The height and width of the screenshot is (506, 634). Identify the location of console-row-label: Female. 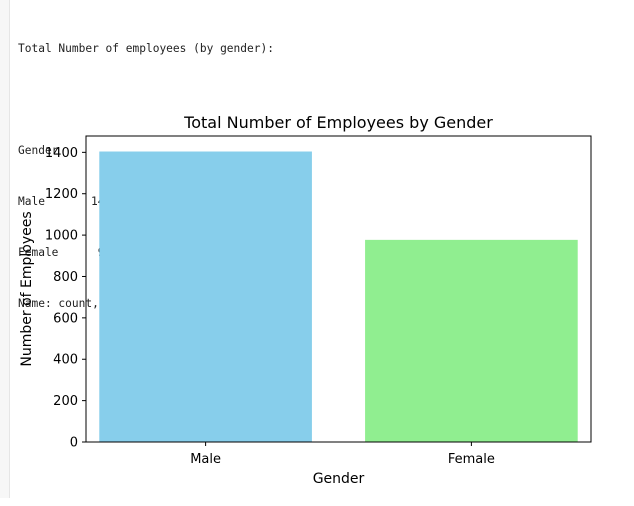
(38, 252).